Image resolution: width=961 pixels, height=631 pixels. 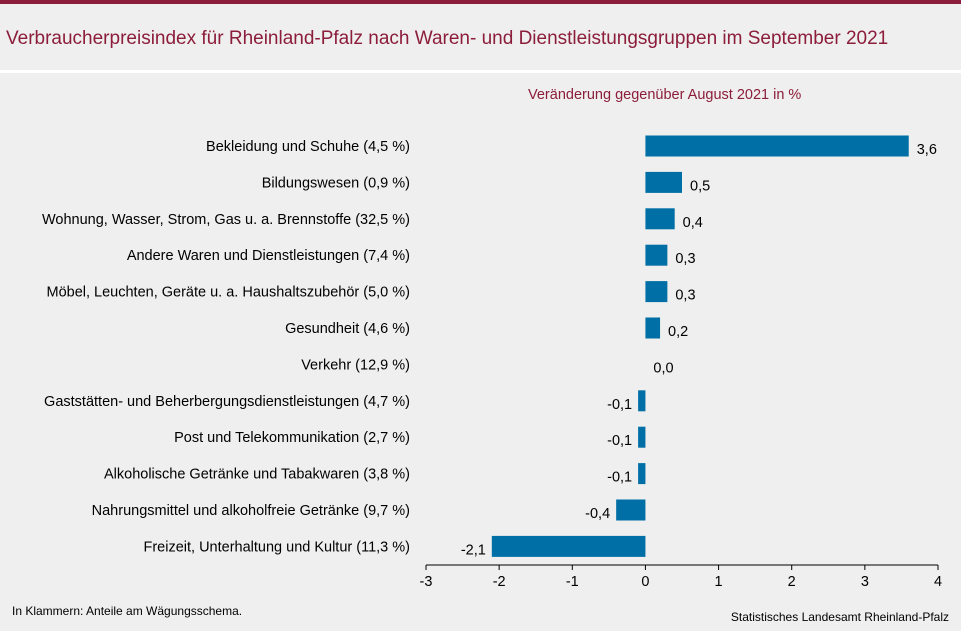 I want to click on data-label: 3,6, so click(x=927, y=150).